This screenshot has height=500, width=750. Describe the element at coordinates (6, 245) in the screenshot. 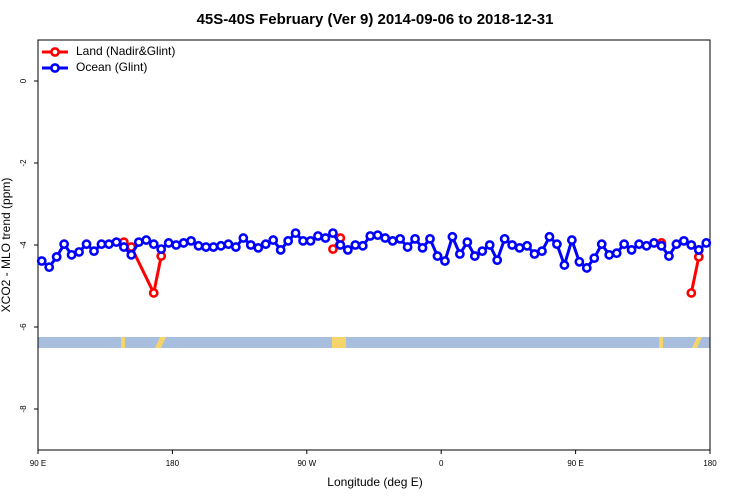

I see `y-axis-label: XCO2 - MLO trend (ppm)` at that location.